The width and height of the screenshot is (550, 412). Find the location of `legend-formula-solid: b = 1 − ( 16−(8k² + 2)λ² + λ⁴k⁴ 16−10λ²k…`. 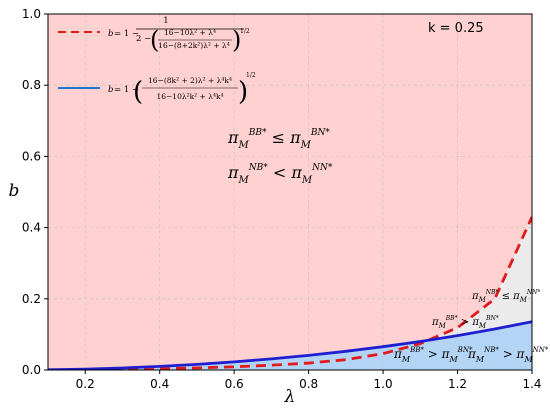

legend-formula-solid: b = 1 − ( 16−(8k² + 2)λ² + λ⁴k⁴ 16−10λ²k… is located at coordinates (182, 89).